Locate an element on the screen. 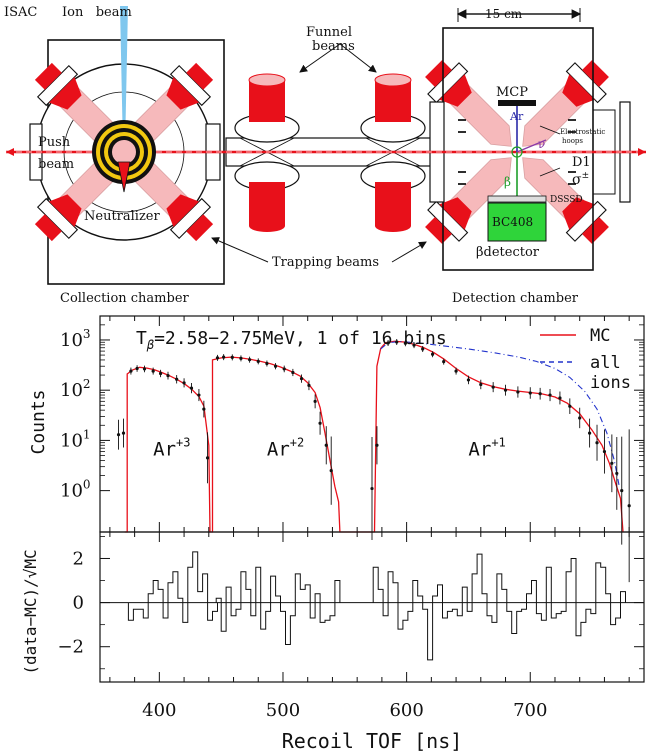  scale-label: 15 cm is located at coordinates (504, 14).